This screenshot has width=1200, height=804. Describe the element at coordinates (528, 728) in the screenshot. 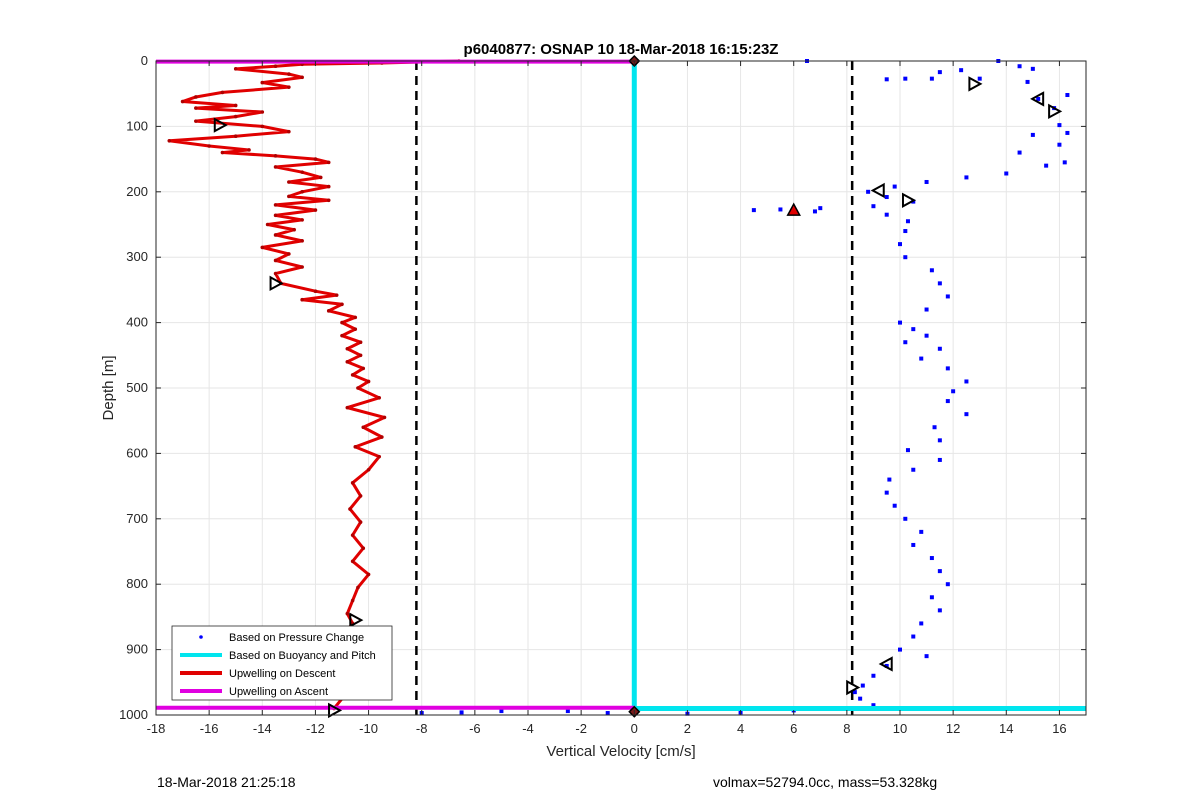

I see `x-tick-label: -4` at that location.